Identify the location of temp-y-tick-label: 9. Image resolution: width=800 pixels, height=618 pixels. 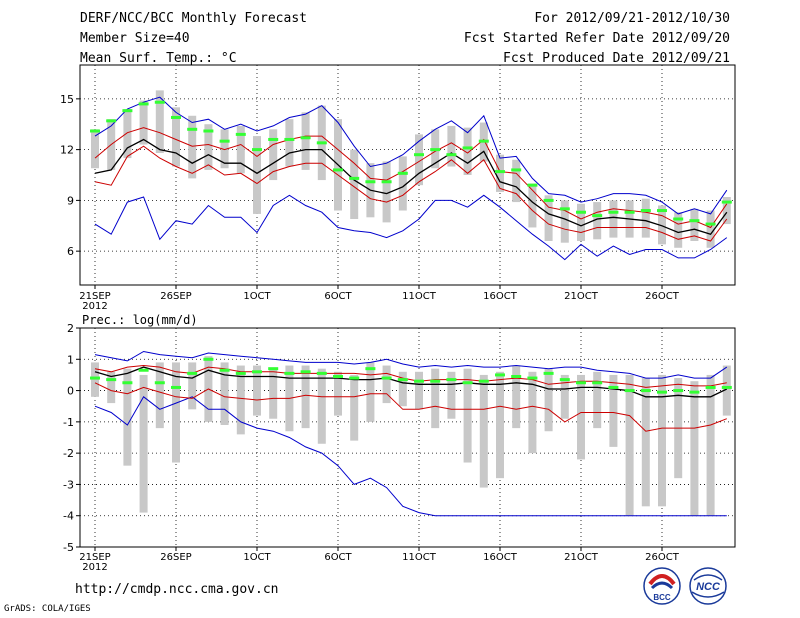
(70, 200).